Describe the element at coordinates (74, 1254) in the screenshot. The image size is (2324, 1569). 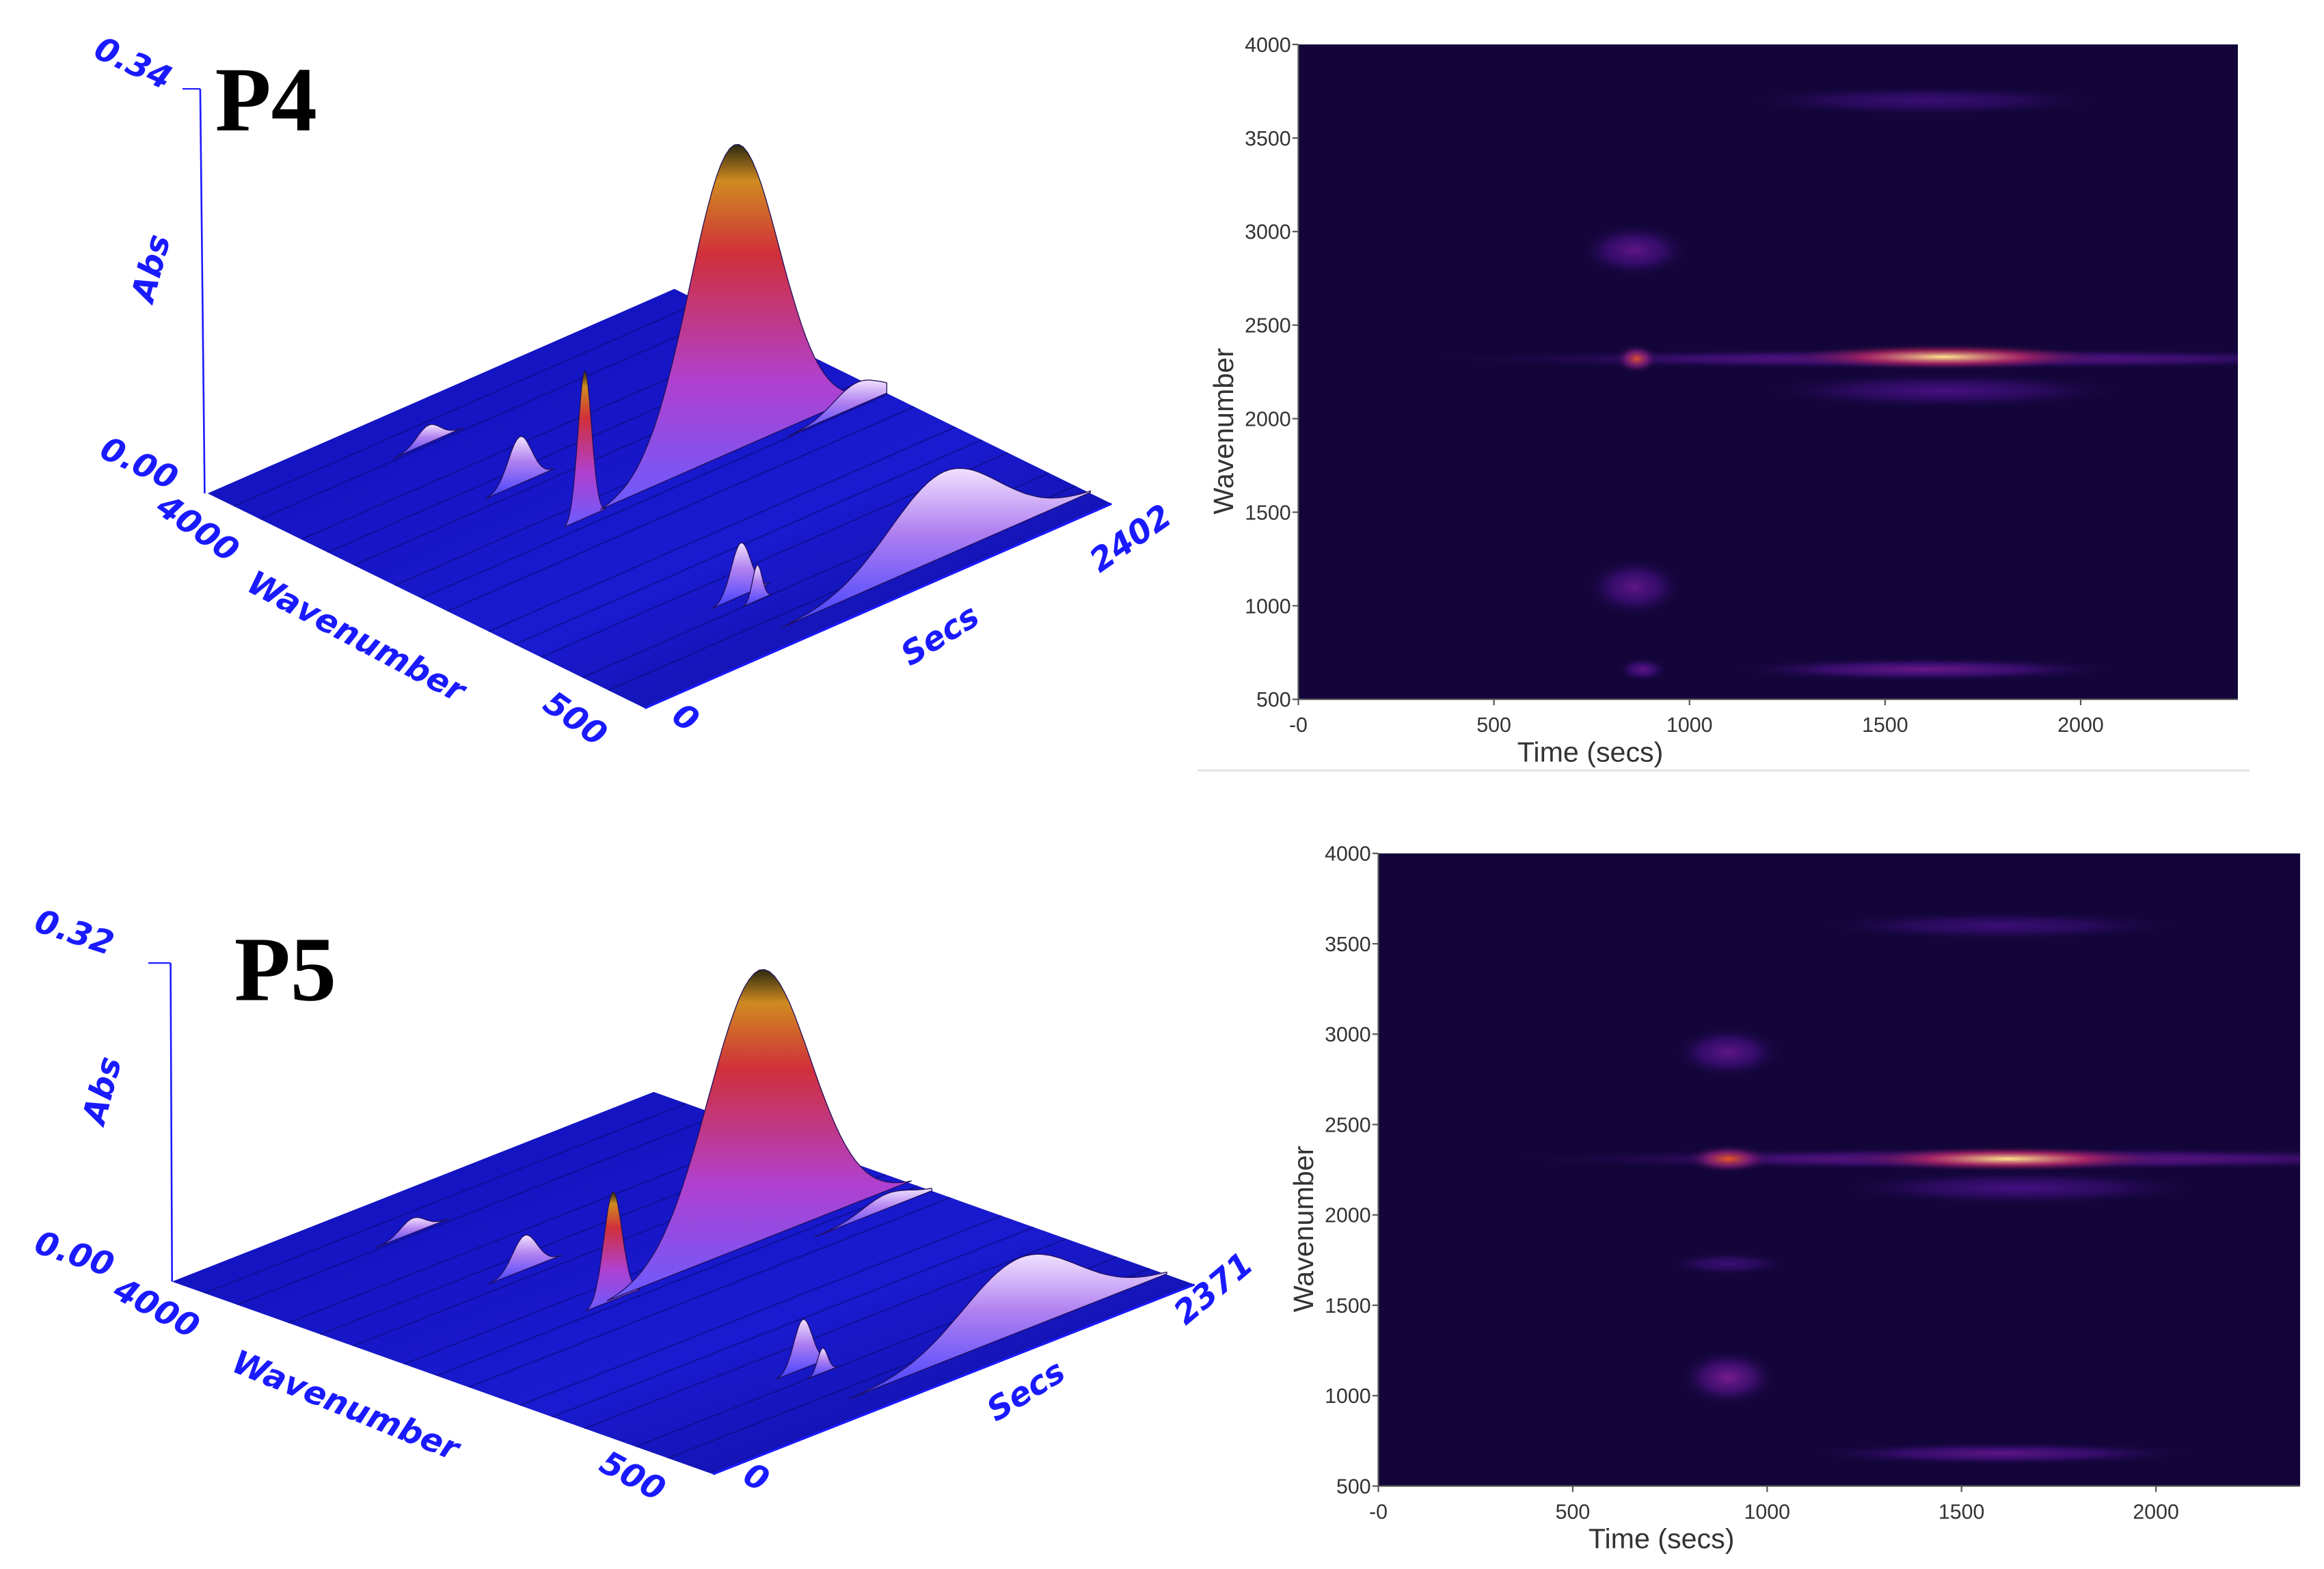
I see `z-min-label: 0.00` at that location.